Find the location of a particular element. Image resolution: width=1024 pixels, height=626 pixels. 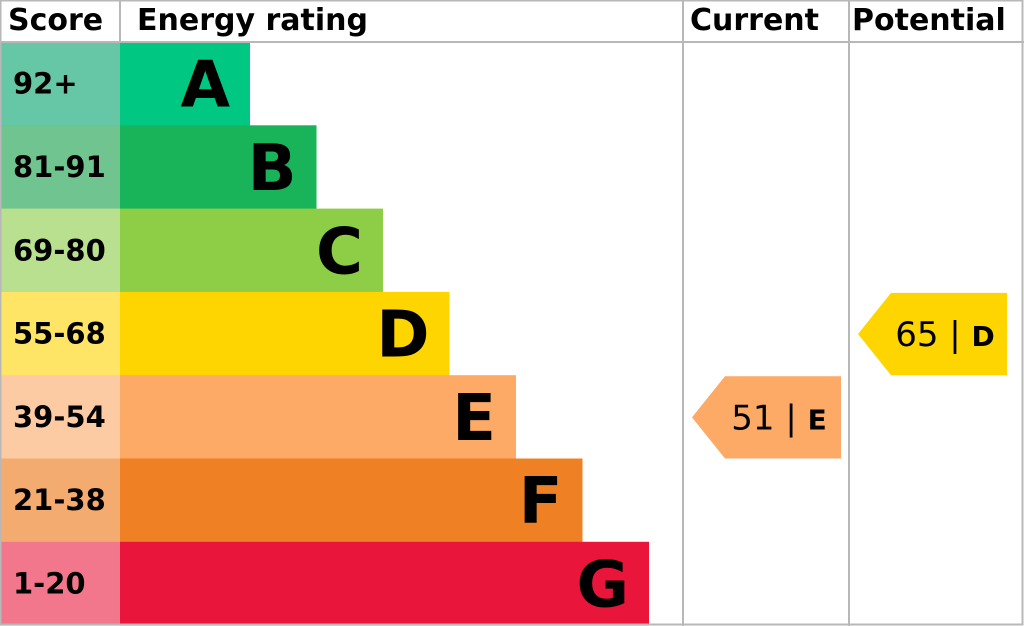

score-range-b: 81-91 is located at coordinates (59, 167).